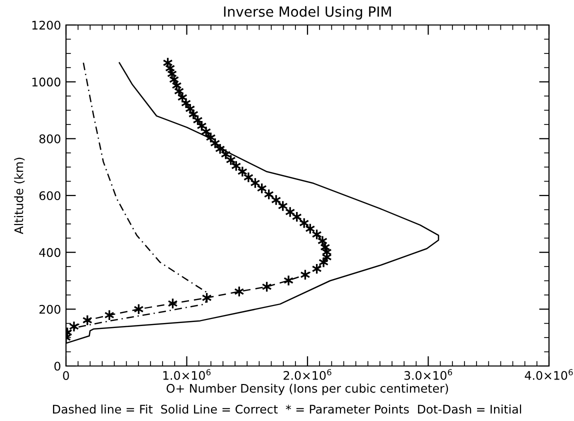  Describe the element at coordinates (49, 139) in the screenshot. I see `y-tick-label: 800` at that location.